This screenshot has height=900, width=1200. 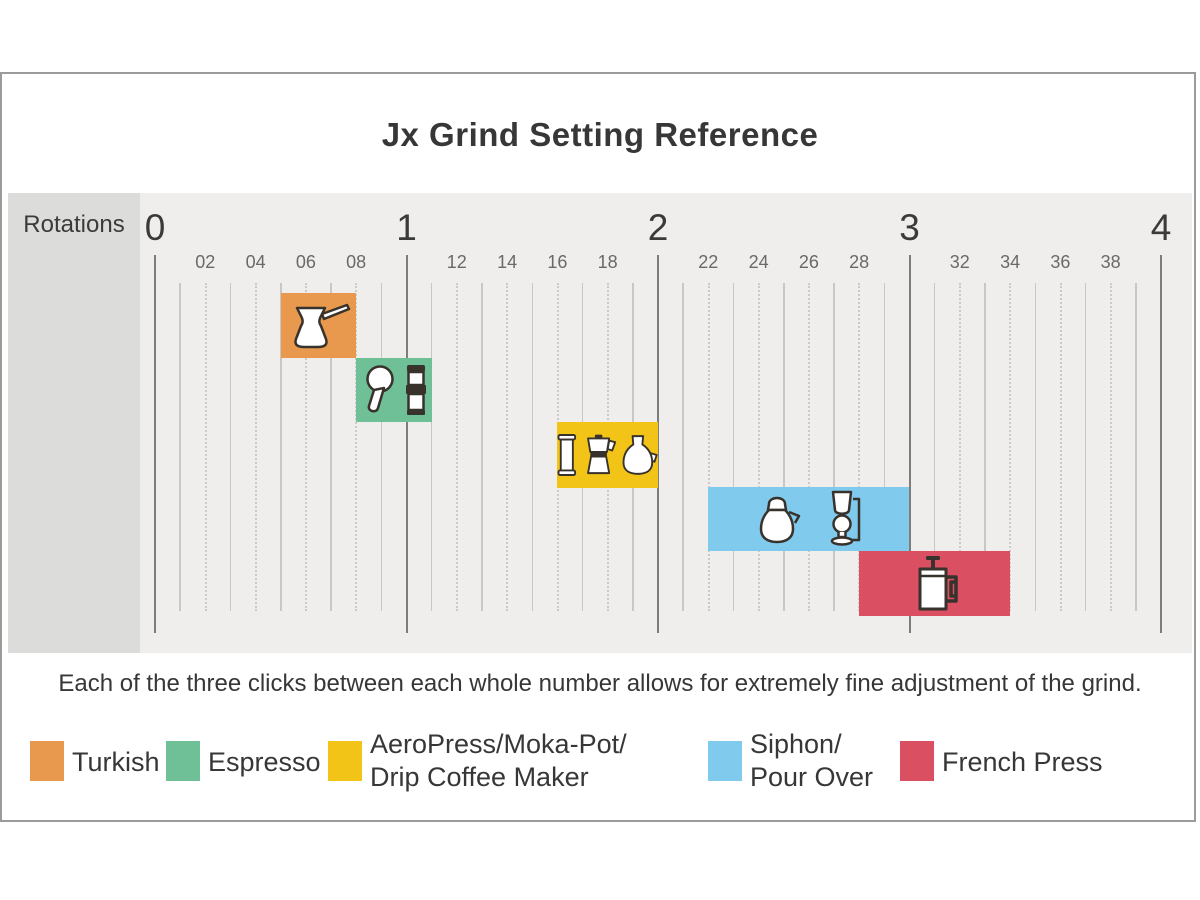 I want to click on siphon-icon, so click(x=845, y=518).